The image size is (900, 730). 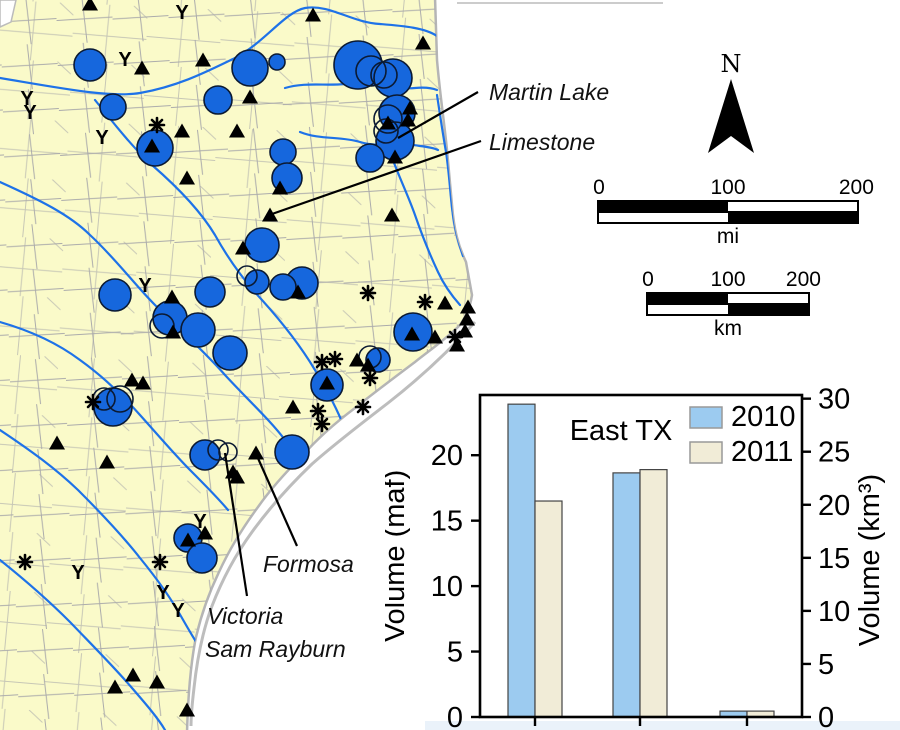 What do you see at coordinates (834, 400) in the screenshot?
I see `right-tick-label: 30` at bounding box center [834, 400].